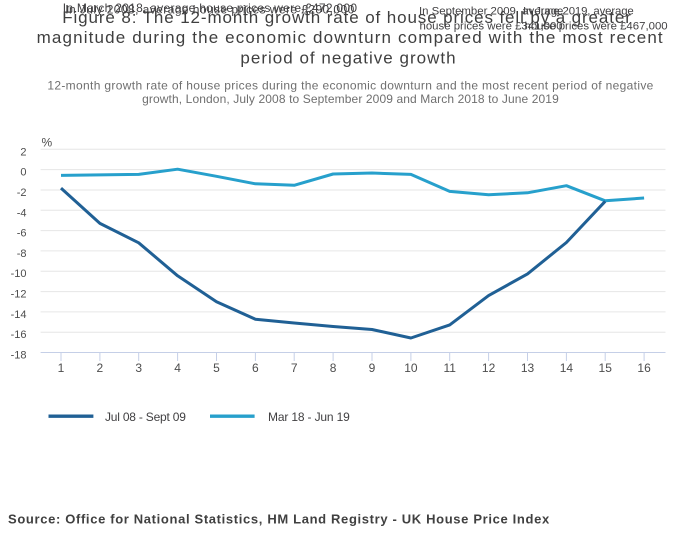 This screenshot has width=700, height=549. Describe the element at coordinates (22, 213) in the screenshot. I see `svg-text: -4` at that location.